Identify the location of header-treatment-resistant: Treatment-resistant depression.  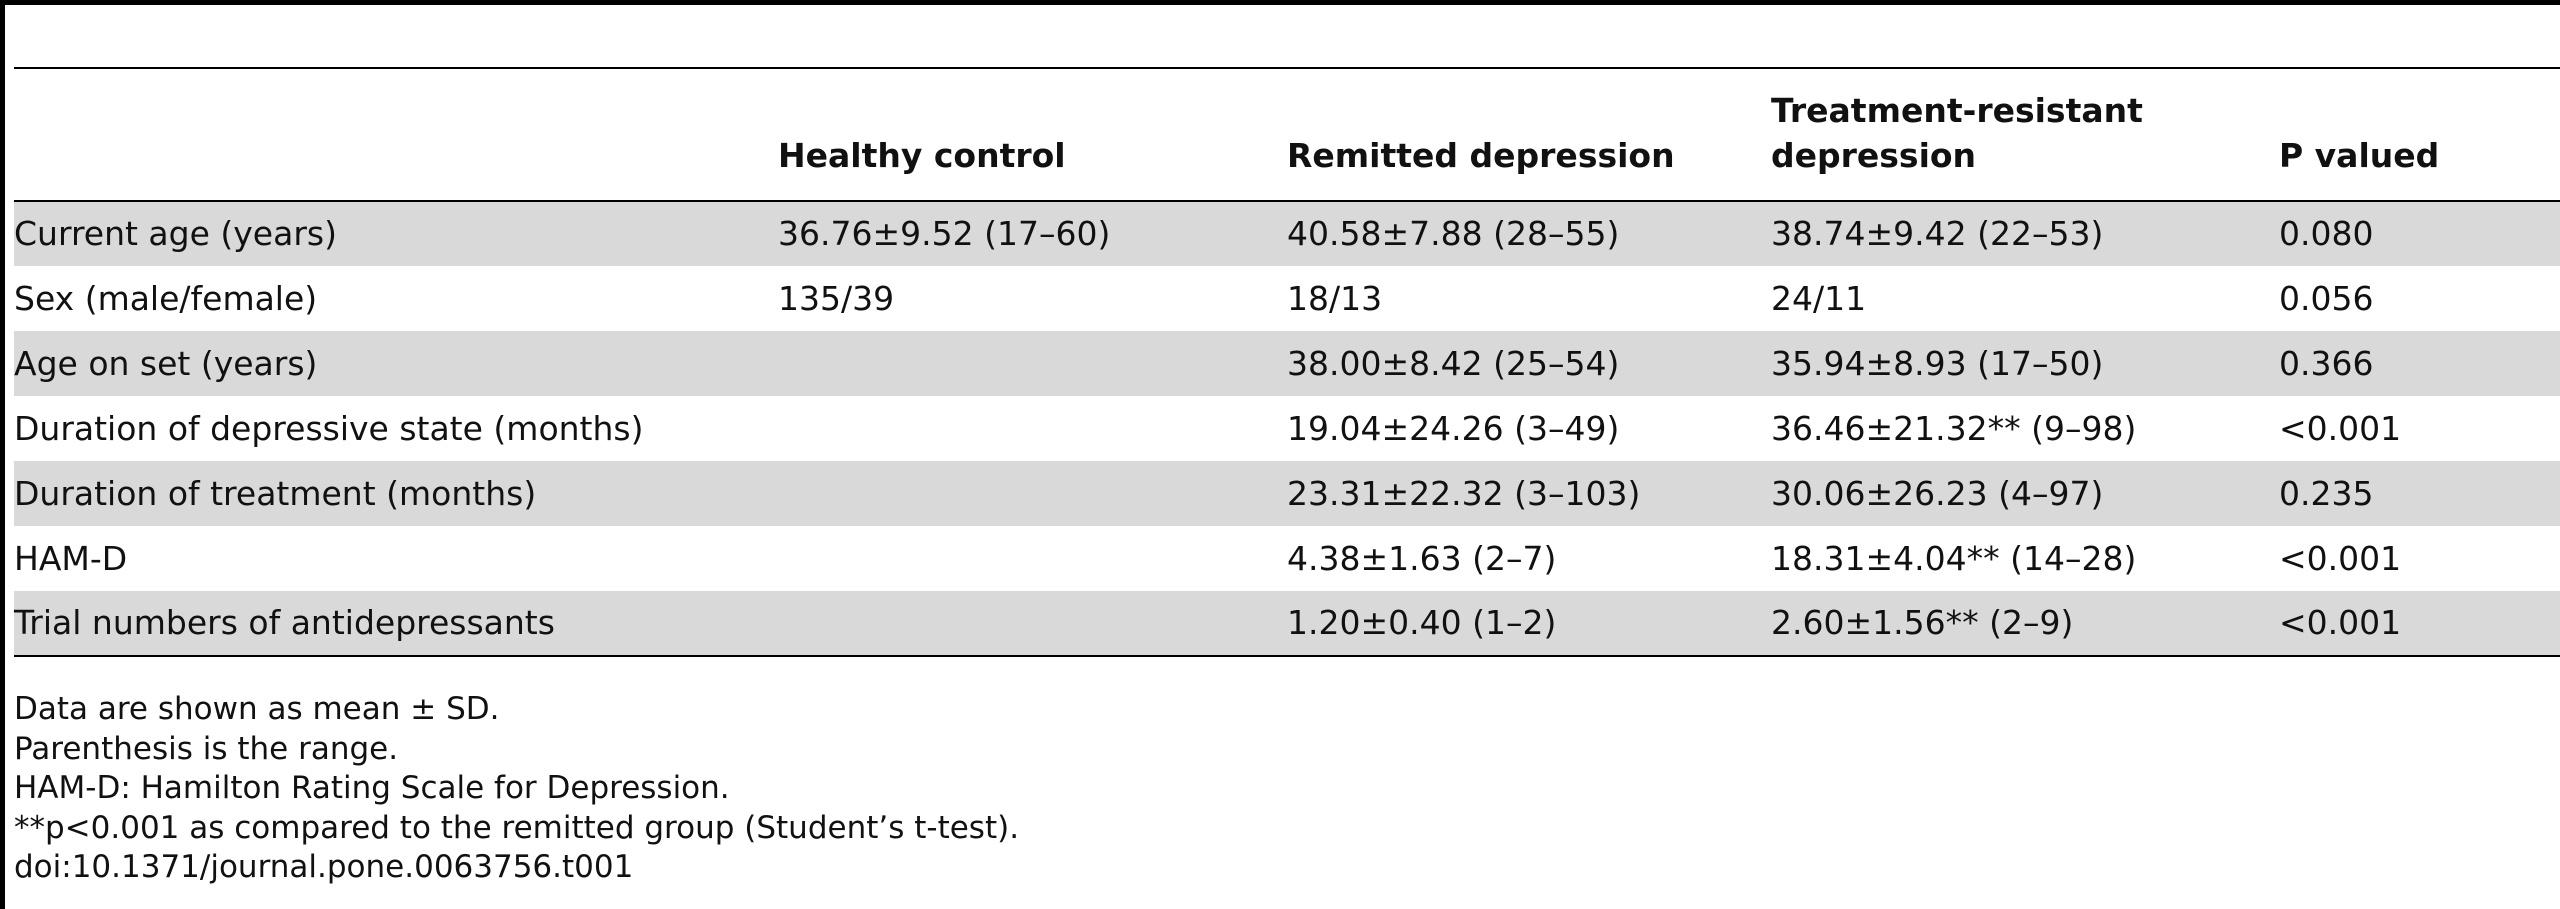
(2025, 134).